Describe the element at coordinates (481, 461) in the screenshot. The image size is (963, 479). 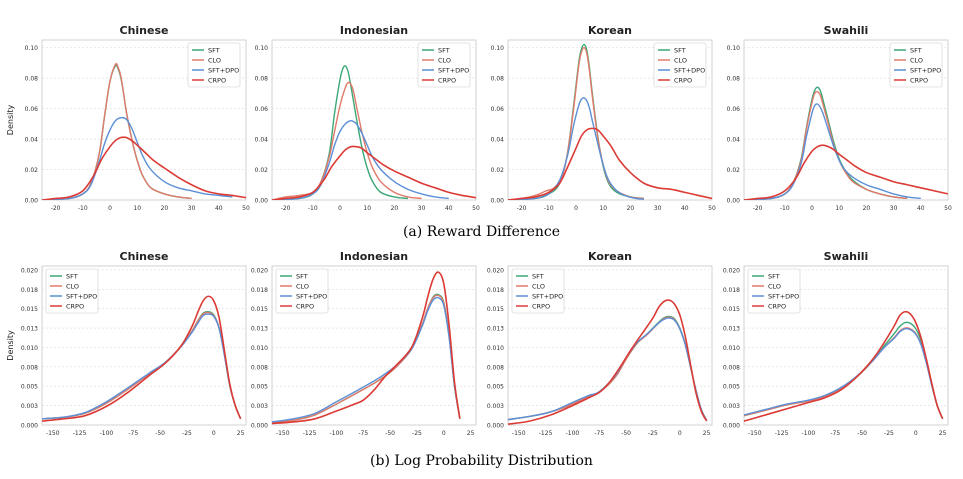
I see `caption-log-probability: (b) Log Probability Distribution` at that location.